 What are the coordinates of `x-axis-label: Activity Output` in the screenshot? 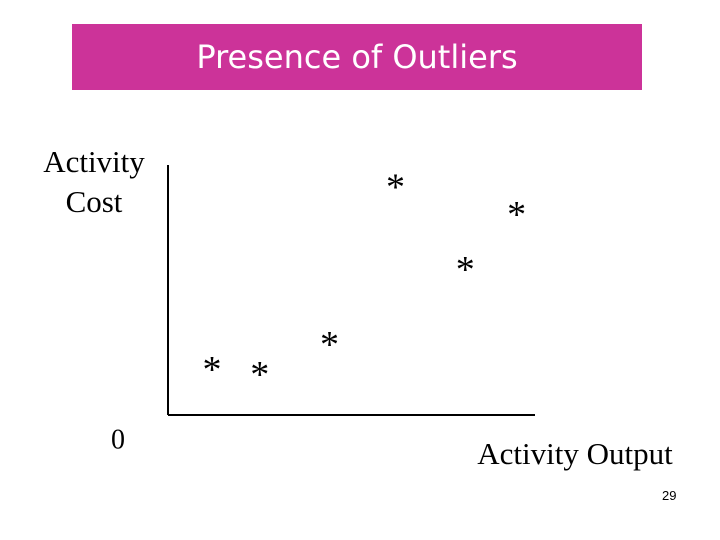 It's located at (575, 453).